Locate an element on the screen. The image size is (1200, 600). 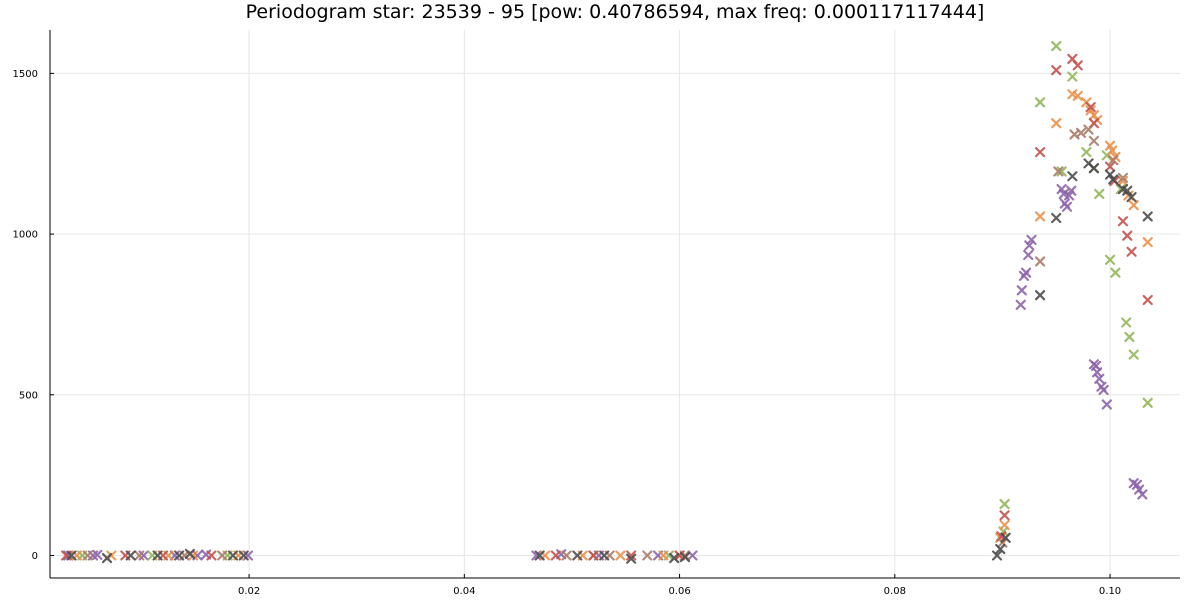
x-tick-label: 0.02 is located at coordinates (249, 591).